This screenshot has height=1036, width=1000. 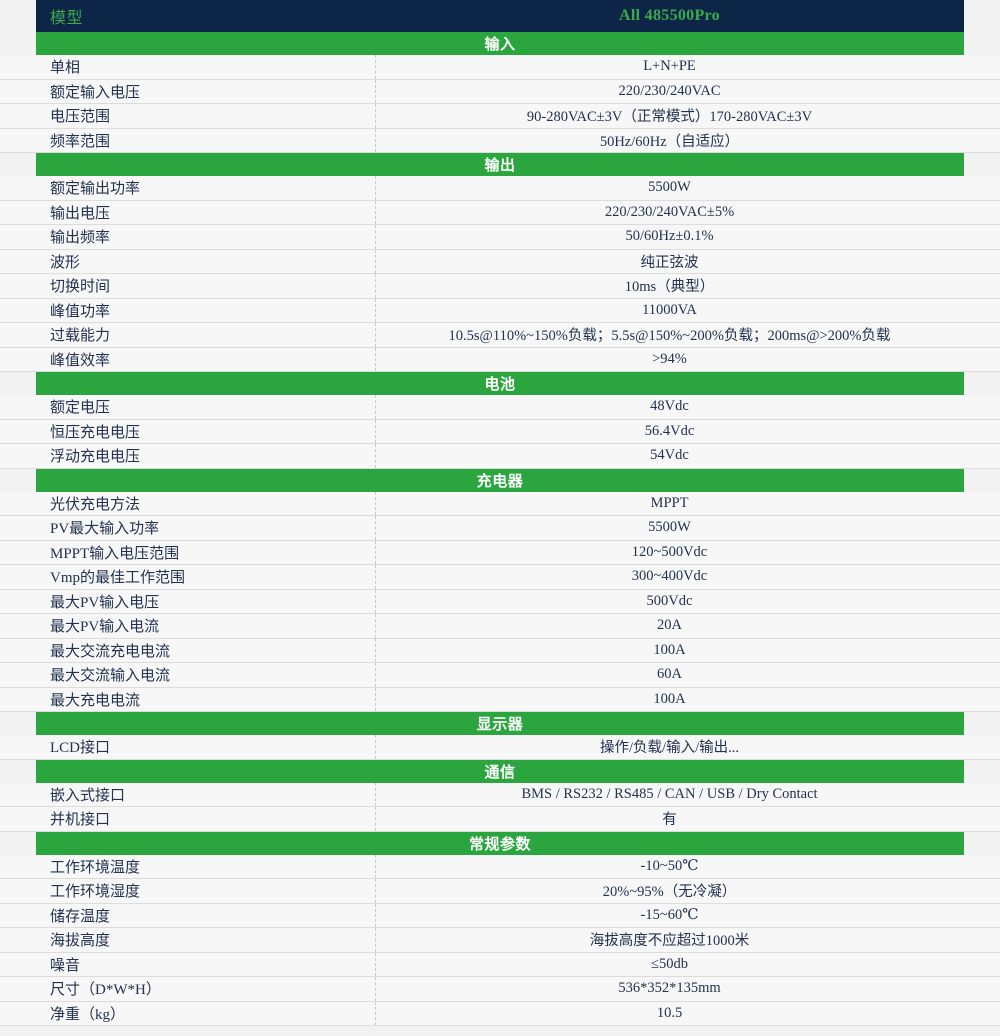 What do you see at coordinates (95, 504) in the screenshot?
I see `row-label: 光伏充电方法` at bounding box center [95, 504].